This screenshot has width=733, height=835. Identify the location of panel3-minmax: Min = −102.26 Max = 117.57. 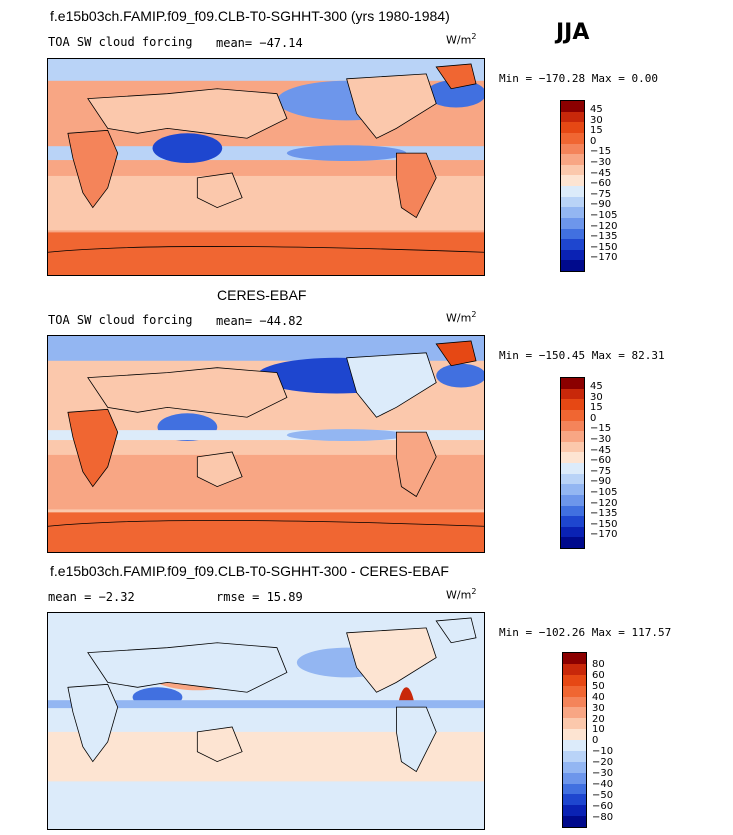
(585, 632).